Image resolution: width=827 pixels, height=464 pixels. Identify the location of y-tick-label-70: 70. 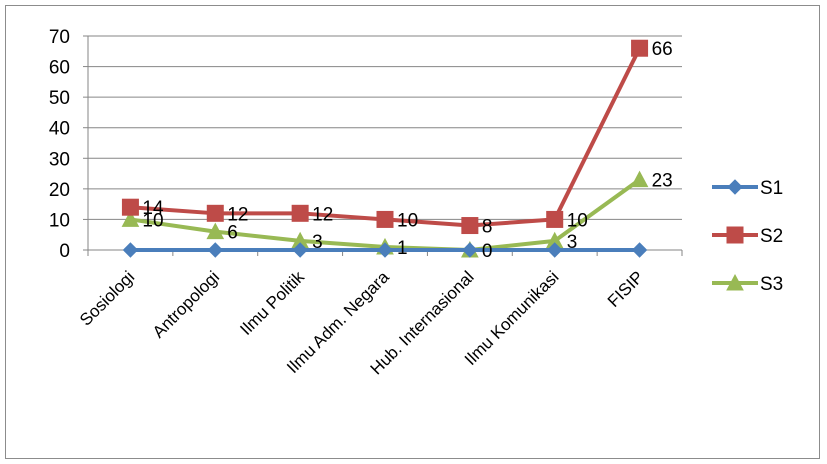
(59, 37).